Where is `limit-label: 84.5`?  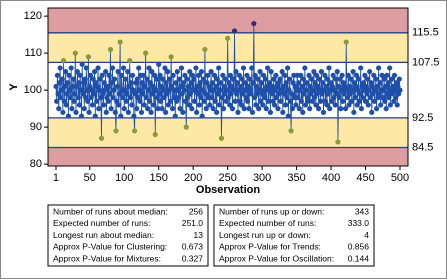
limit-label: 84.5 is located at coordinates (422, 147).